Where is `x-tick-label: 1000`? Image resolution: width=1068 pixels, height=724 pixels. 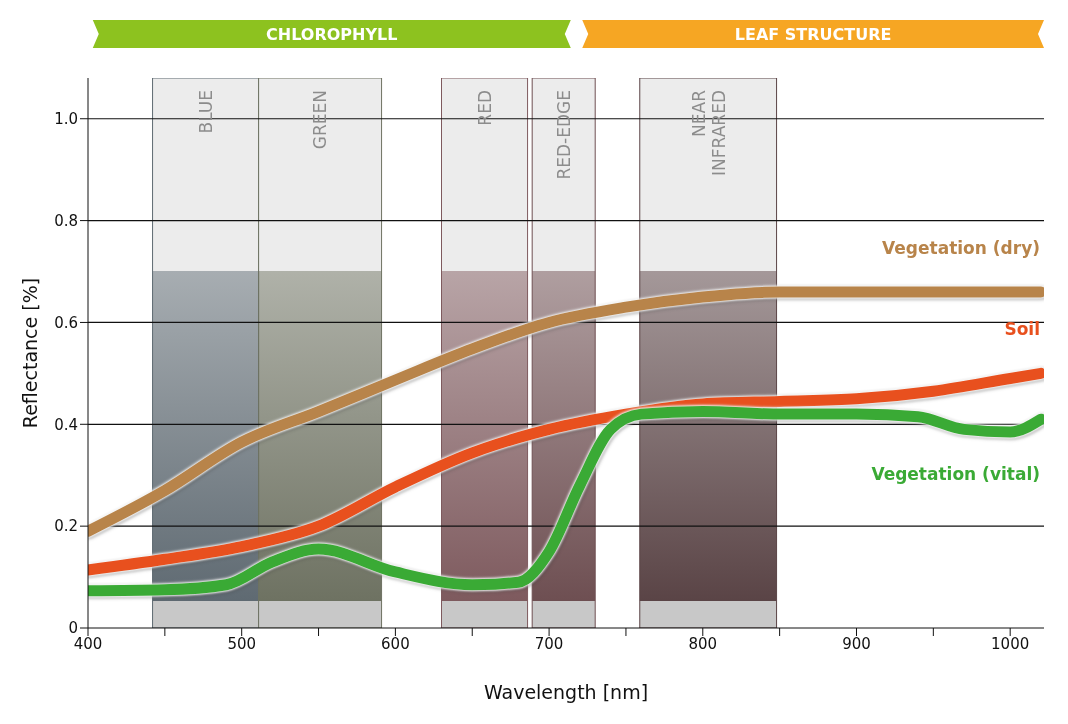
x-tick-label: 1000 is located at coordinates (1010, 643).